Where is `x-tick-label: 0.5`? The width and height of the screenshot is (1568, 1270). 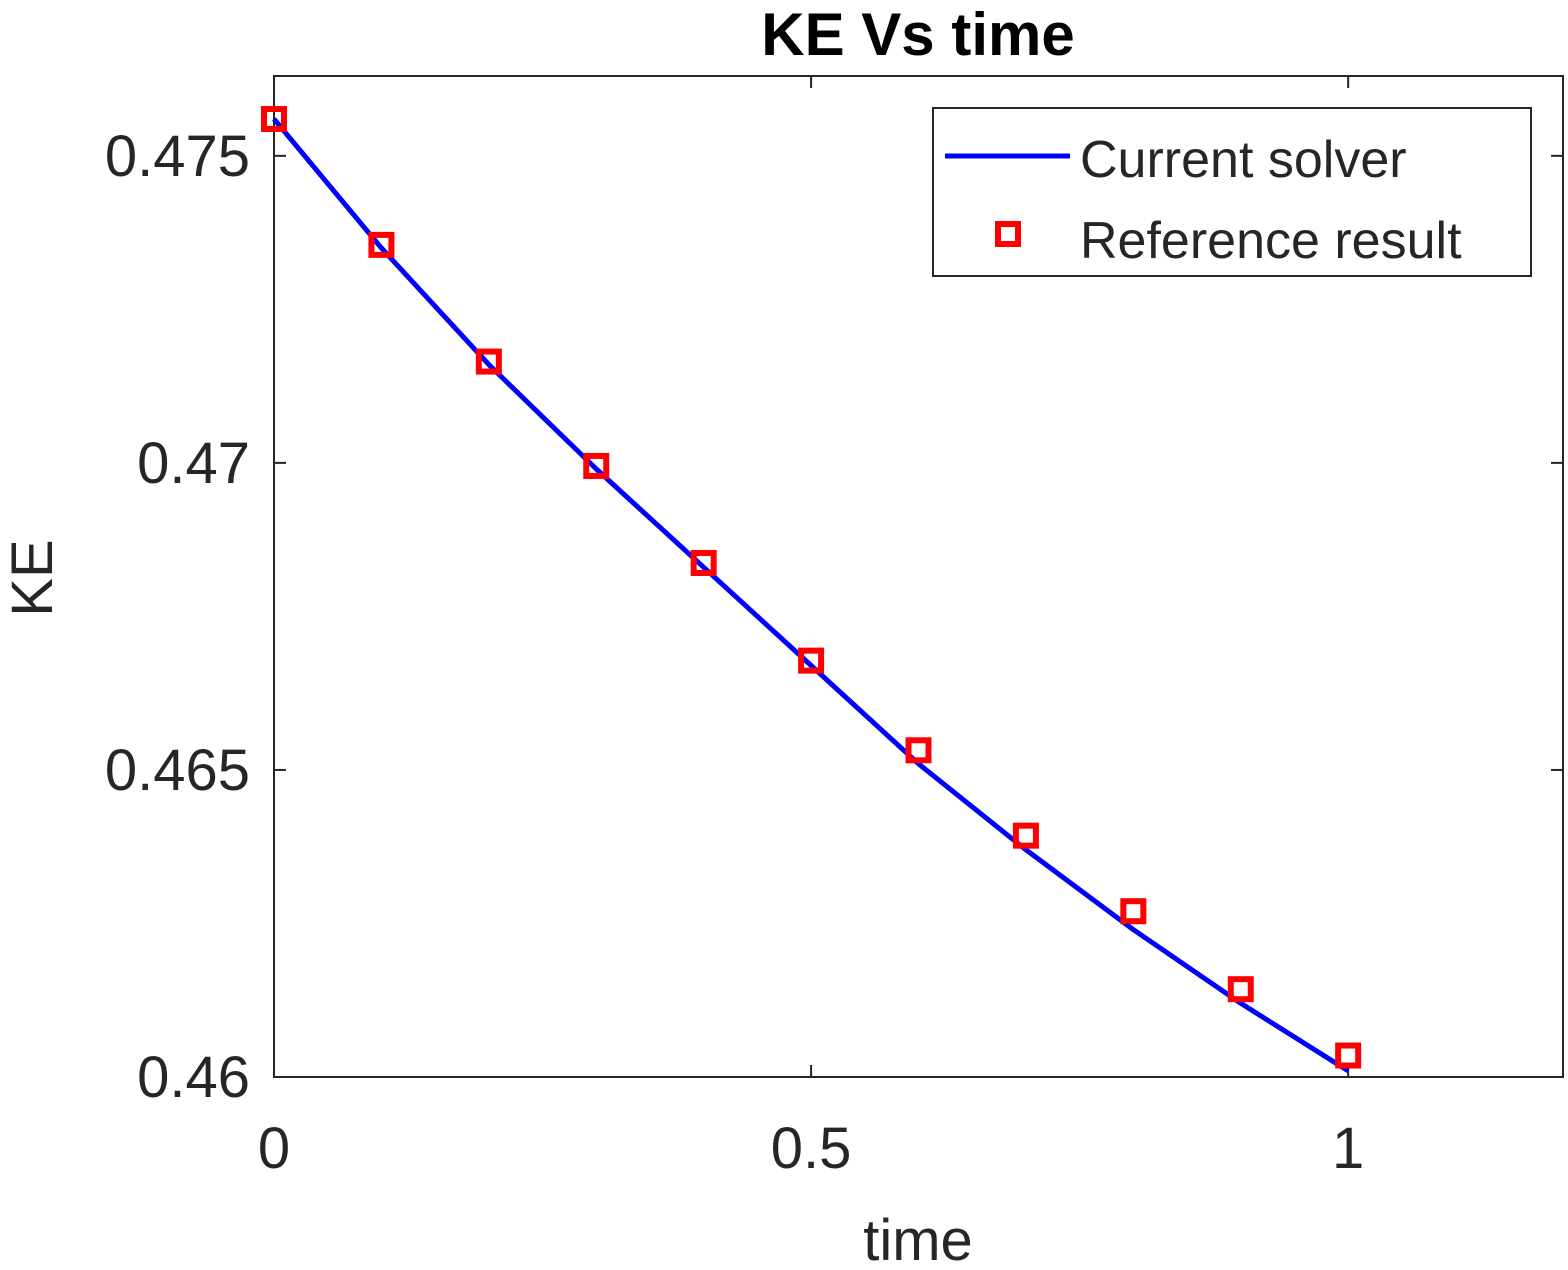
x-tick-label: 0.5 is located at coordinates (811, 1148).